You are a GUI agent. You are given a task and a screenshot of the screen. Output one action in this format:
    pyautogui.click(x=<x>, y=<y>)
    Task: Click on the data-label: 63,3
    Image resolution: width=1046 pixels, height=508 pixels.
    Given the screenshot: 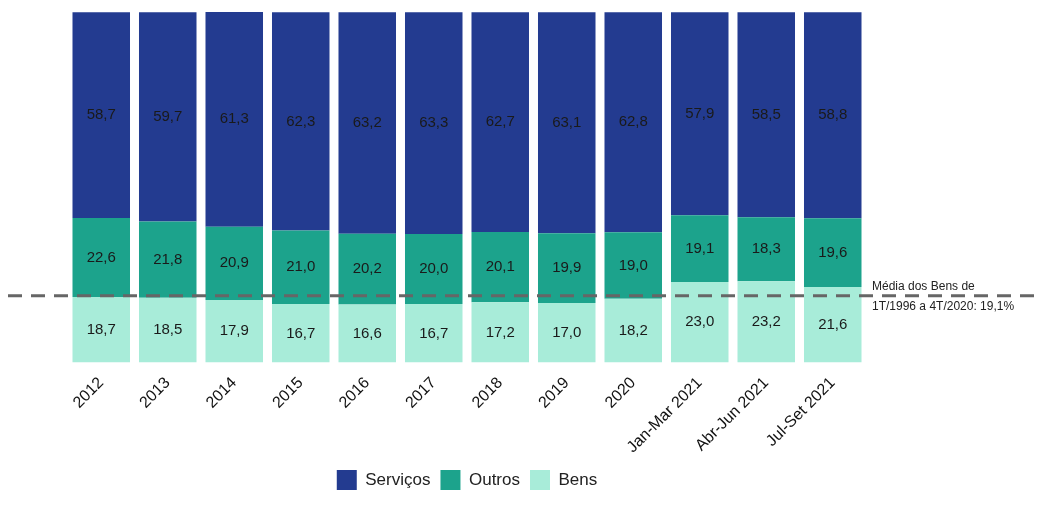 What is the action you would take?
    pyautogui.click(x=434, y=122)
    